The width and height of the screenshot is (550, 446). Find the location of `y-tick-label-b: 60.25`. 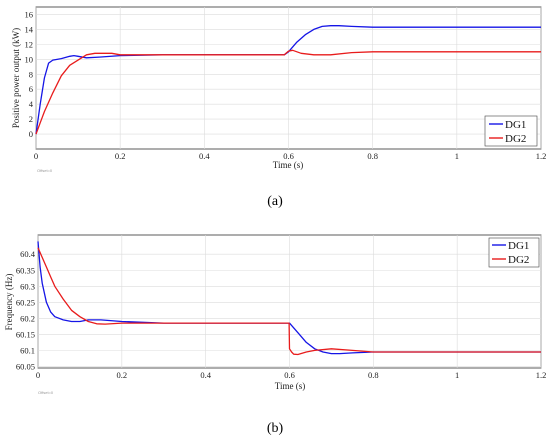

y-tick-label-b: 60.25 is located at coordinates (25, 302).